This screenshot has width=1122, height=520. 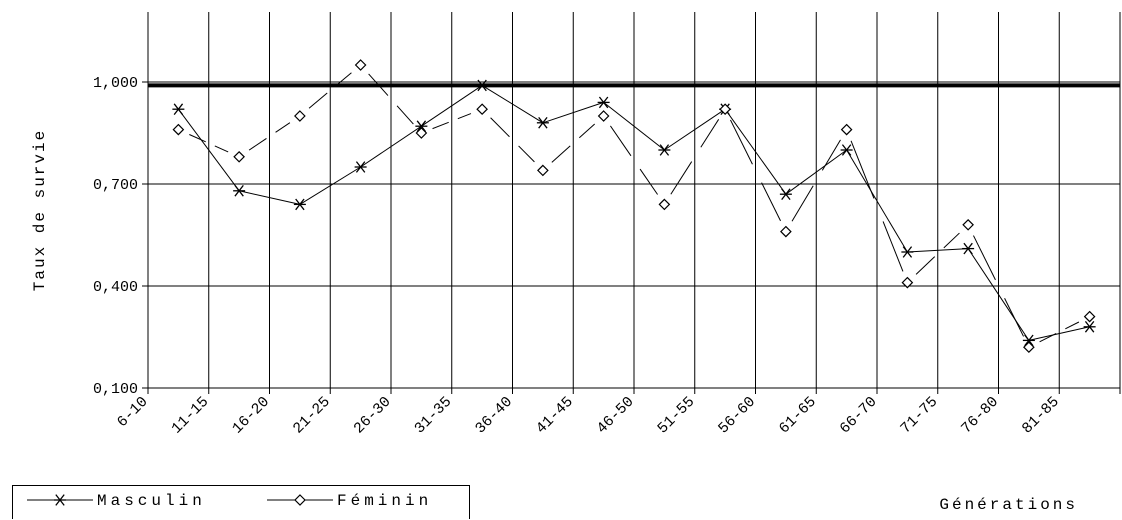 What do you see at coordinates (190, 416) in the screenshot?
I see `x-tick-label: 11-15` at bounding box center [190, 416].